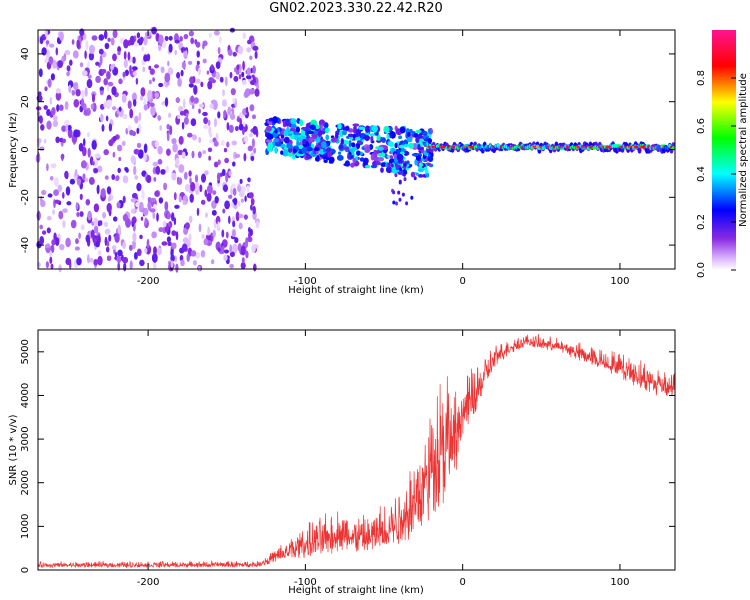  What do you see at coordinates (25, 438) in the screenshot?
I see `y-tick-label: 3000` at bounding box center [25, 438].